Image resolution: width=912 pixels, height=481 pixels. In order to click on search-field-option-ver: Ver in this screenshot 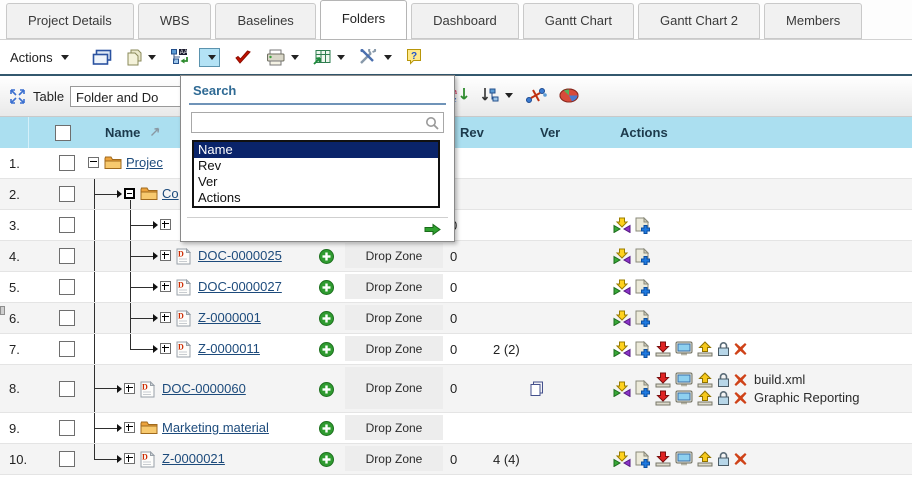, I will do `click(208, 181)`.